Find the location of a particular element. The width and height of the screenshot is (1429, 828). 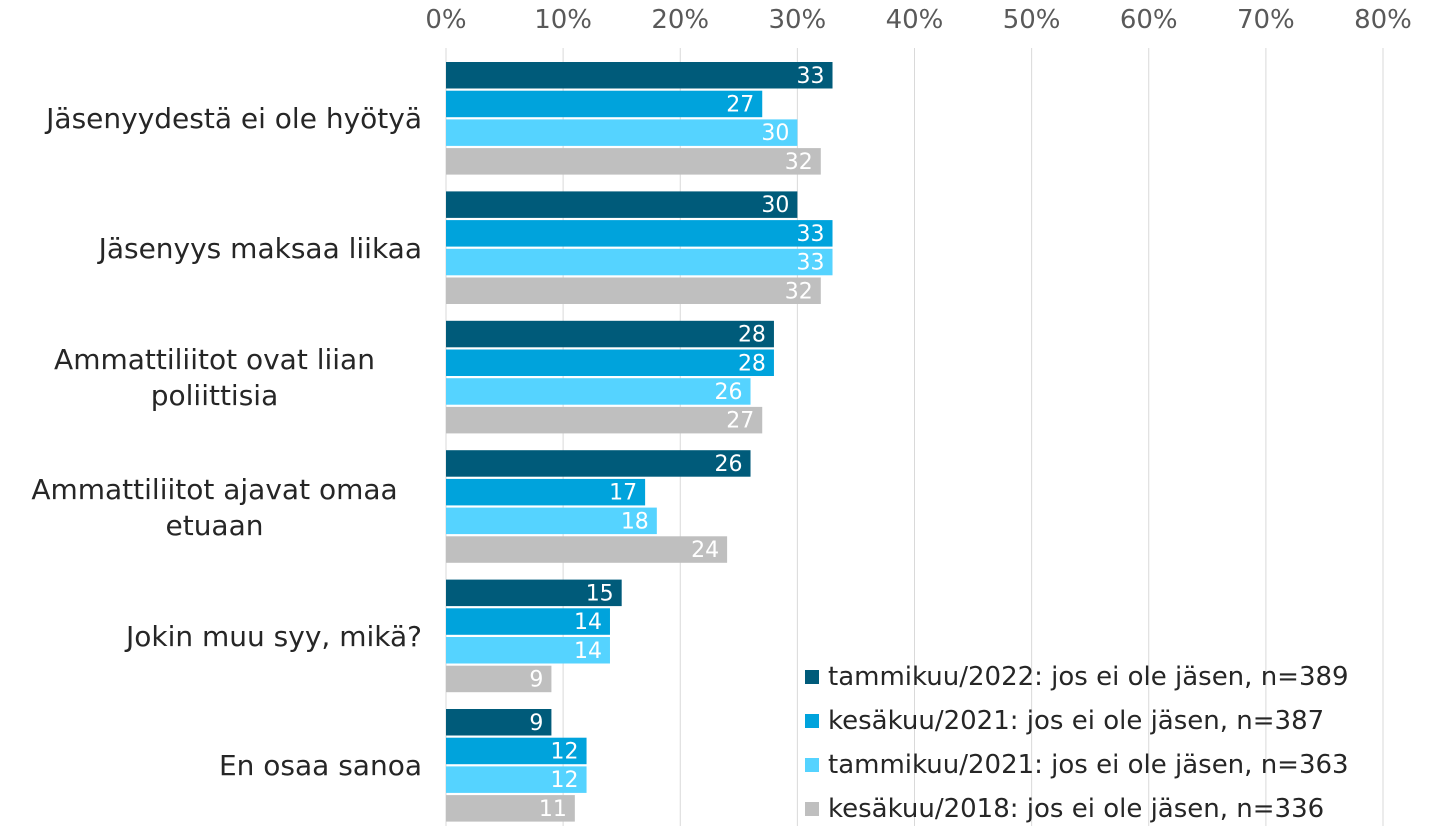

data-label: 24 is located at coordinates (705, 550).